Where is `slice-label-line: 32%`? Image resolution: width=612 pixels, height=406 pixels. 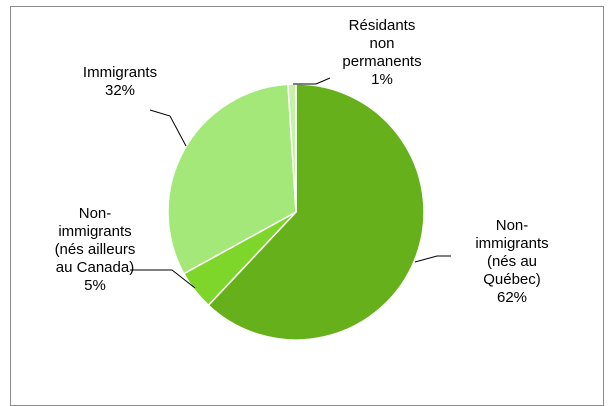 slice-label-line: 32% is located at coordinates (120, 90).